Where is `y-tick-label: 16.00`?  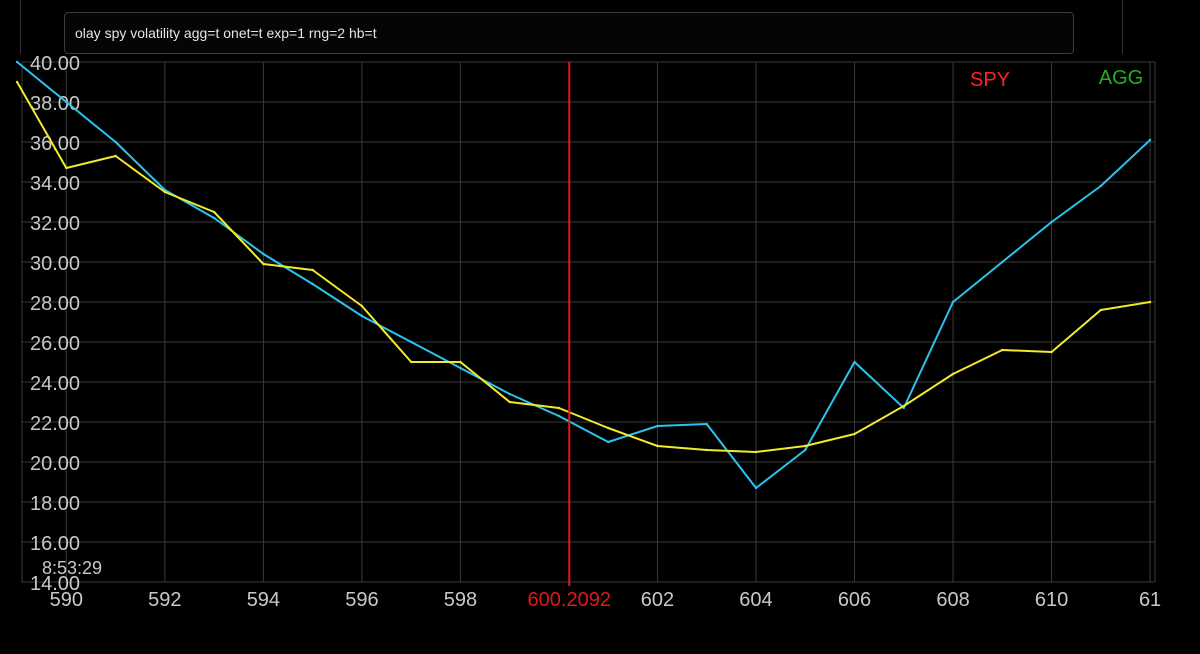
y-tick-label: 16.00 is located at coordinates (55, 544).